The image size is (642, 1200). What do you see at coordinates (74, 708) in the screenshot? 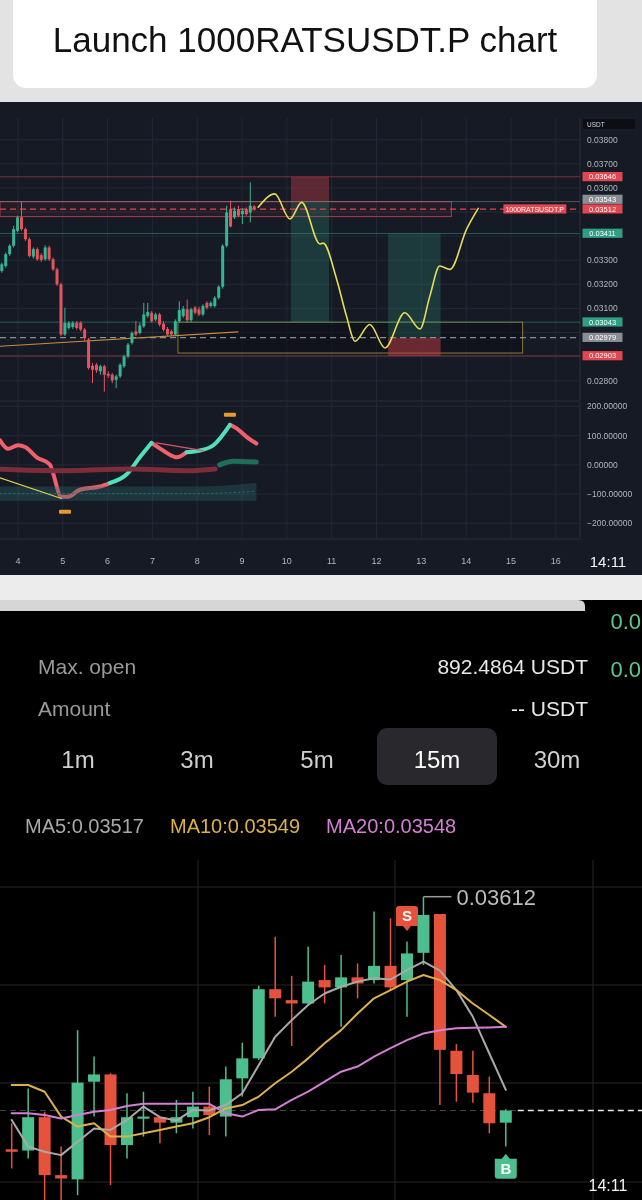
I see `text: Amount` at bounding box center [74, 708].